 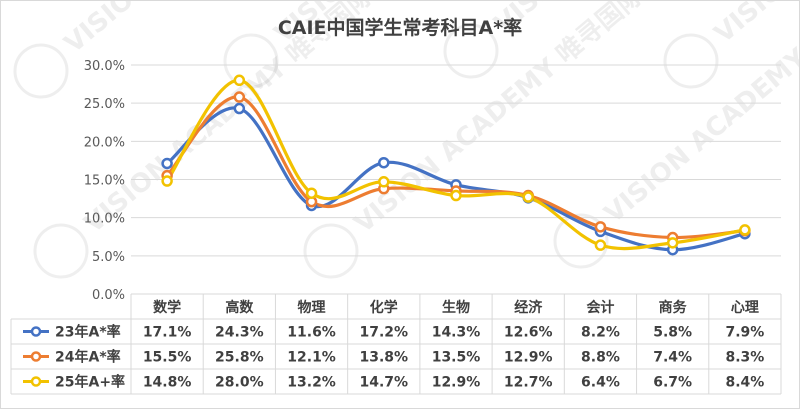 I want to click on category-label: 高数, so click(x=239, y=307).